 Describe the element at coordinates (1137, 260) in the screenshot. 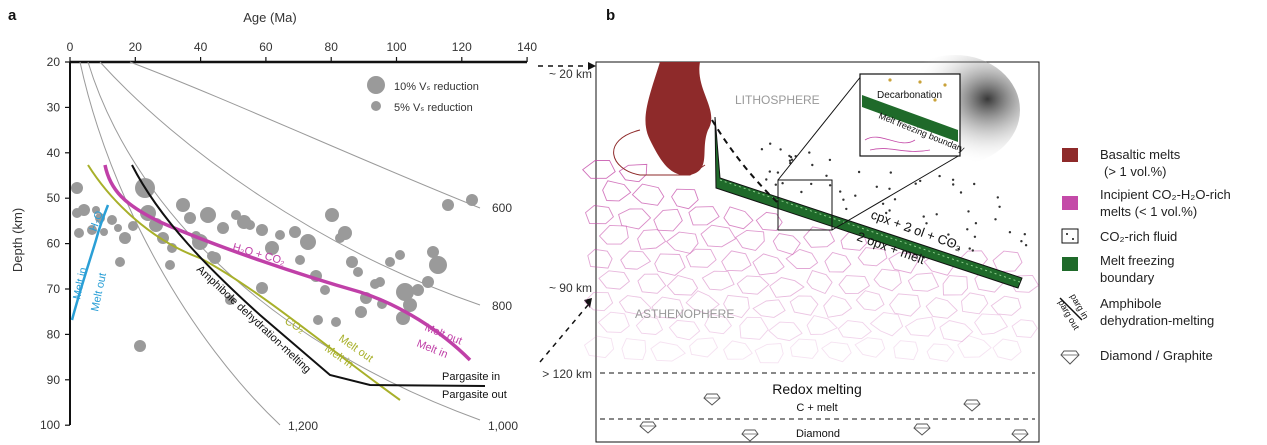

I see `legend-freezing-label: Melt freezing` at that location.